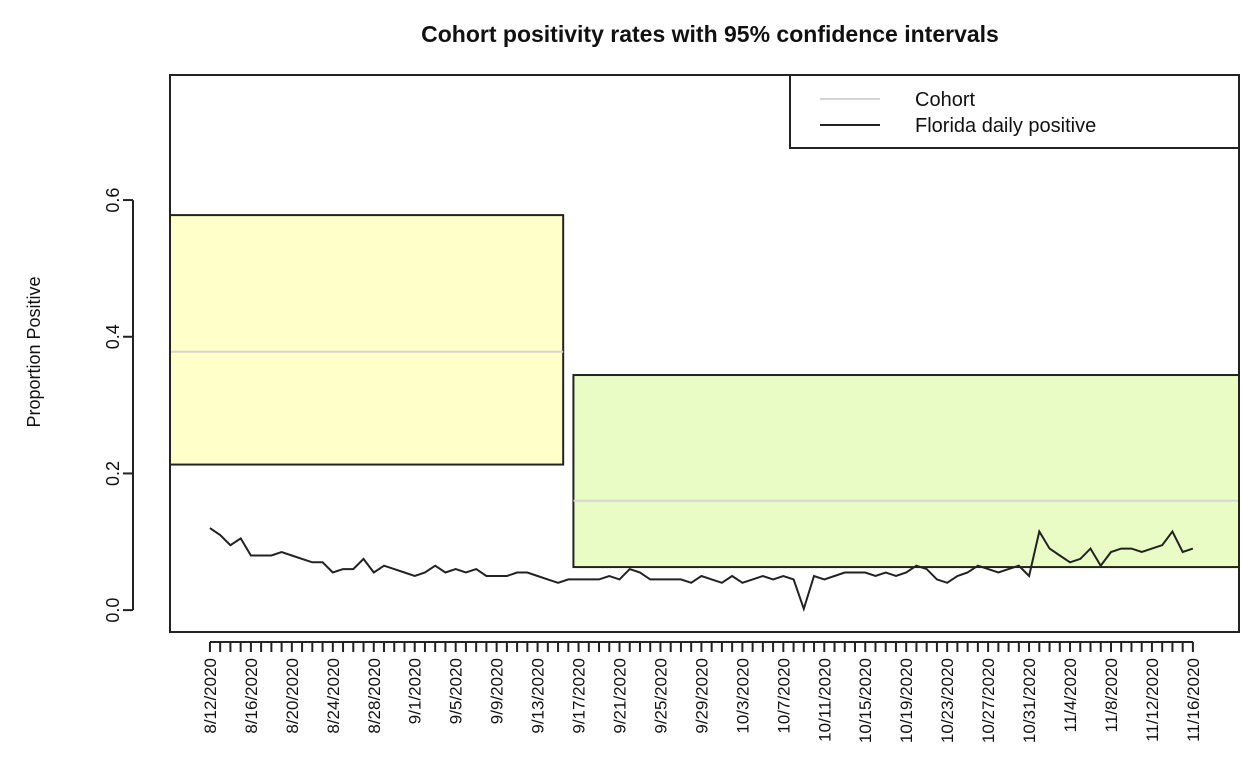 Image resolution: width=1242 pixels, height=761 pixels. I want to click on legend-label: Florida daily positive, so click(1005, 126).